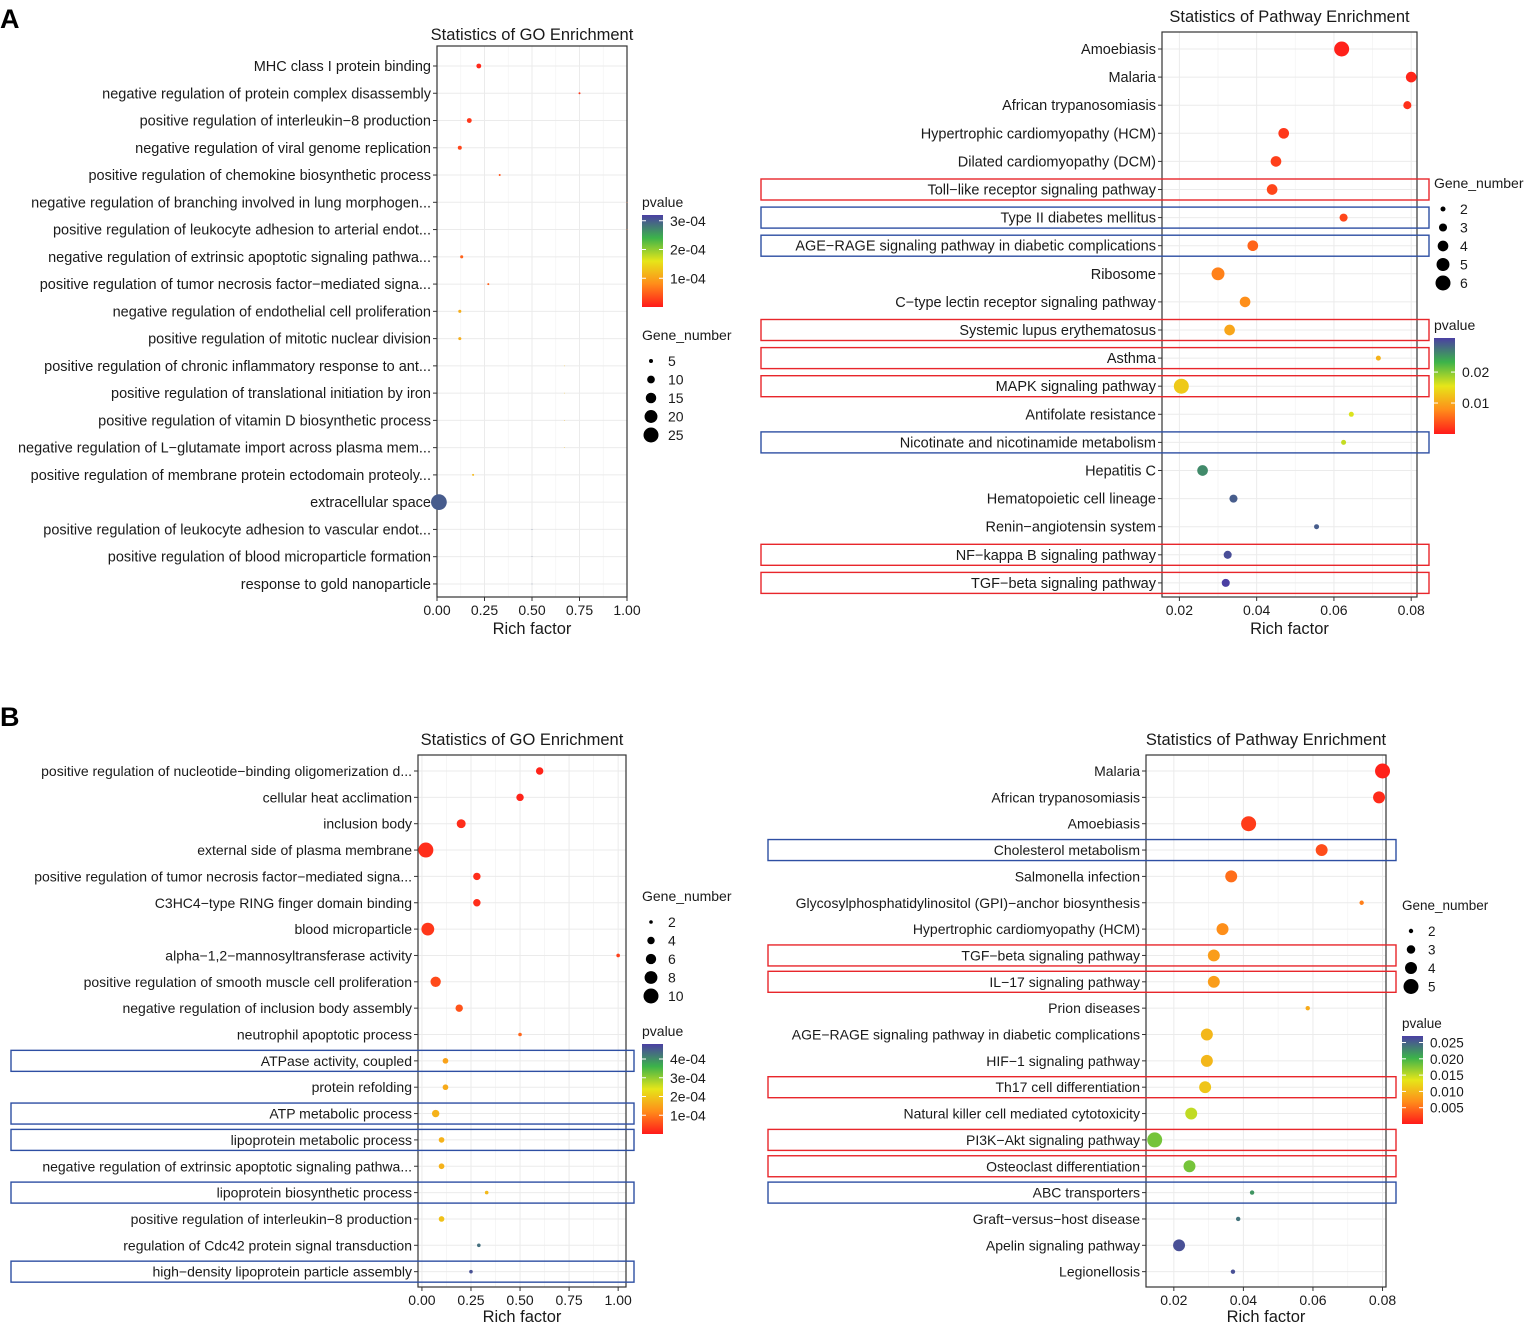  Describe the element at coordinates (1064, 584) in the screenshot. I see `category-label: TGF−beta signaling pathway` at that location.